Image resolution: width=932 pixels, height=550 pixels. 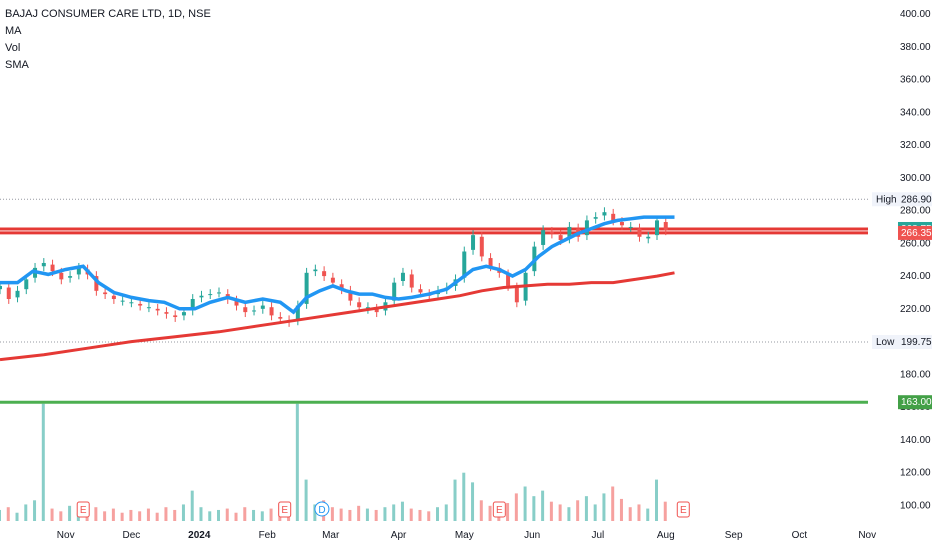 I want to click on low-tag-value: 199.75, so click(x=916, y=342).